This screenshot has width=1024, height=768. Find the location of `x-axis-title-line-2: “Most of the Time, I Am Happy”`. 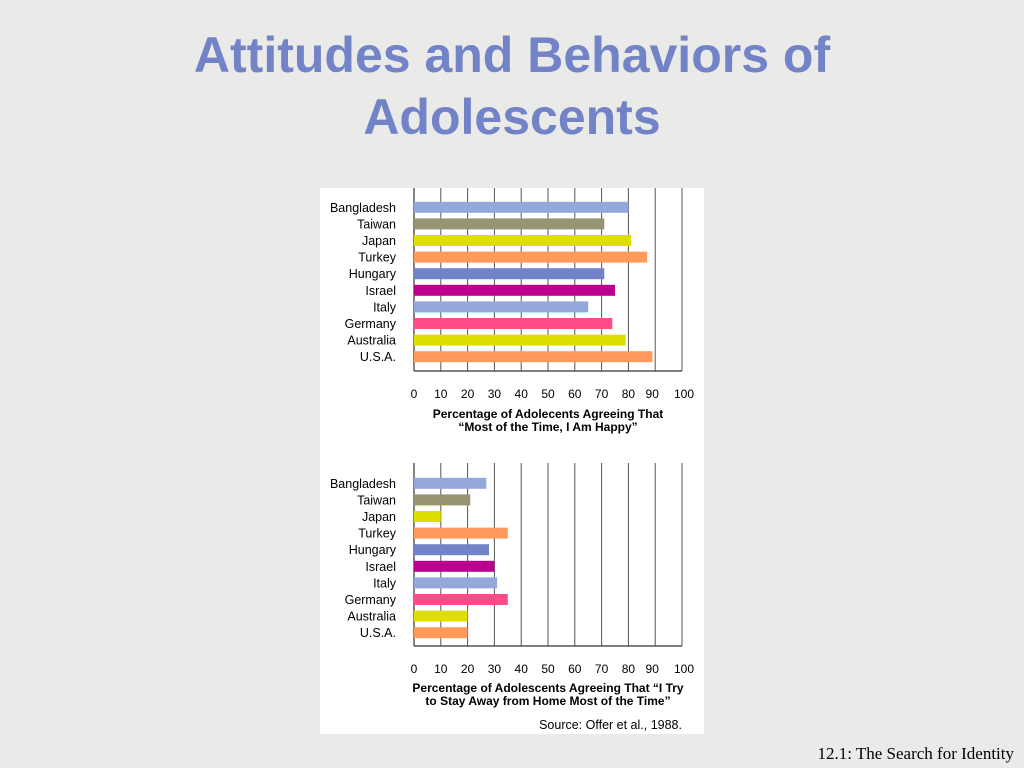

x-axis-title-line-2: “Most of the Time, I Am Happy” is located at coordinates (547, 427).